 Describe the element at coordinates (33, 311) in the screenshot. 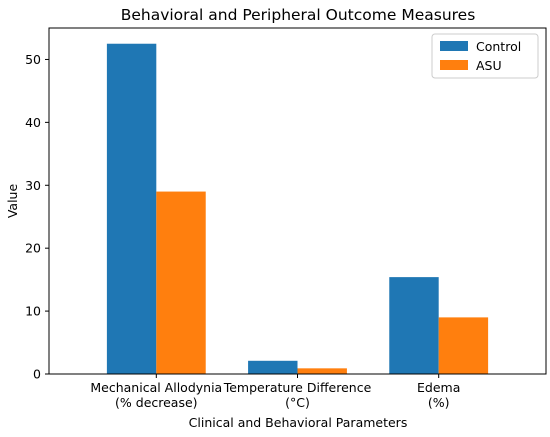

I see `y-tick-label: 10` at that location.